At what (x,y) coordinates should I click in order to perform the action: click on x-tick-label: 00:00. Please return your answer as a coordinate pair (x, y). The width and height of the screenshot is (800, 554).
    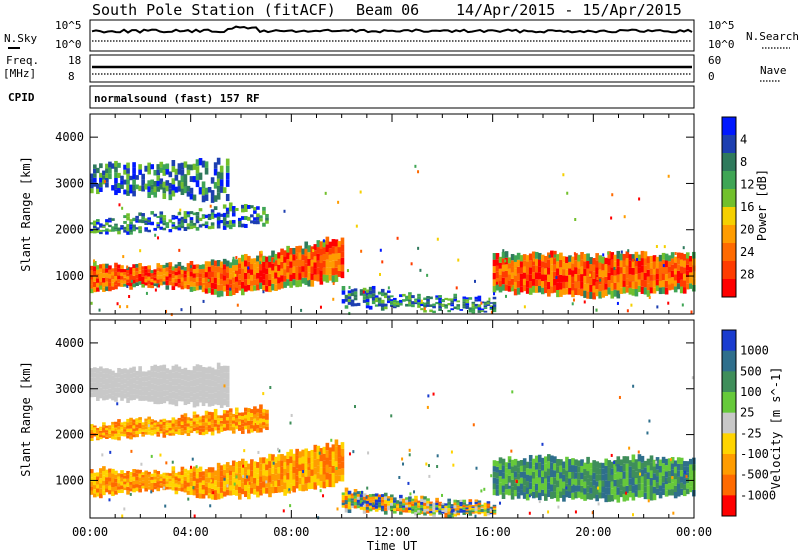
    Looking at the image, I should click on (90, 532).